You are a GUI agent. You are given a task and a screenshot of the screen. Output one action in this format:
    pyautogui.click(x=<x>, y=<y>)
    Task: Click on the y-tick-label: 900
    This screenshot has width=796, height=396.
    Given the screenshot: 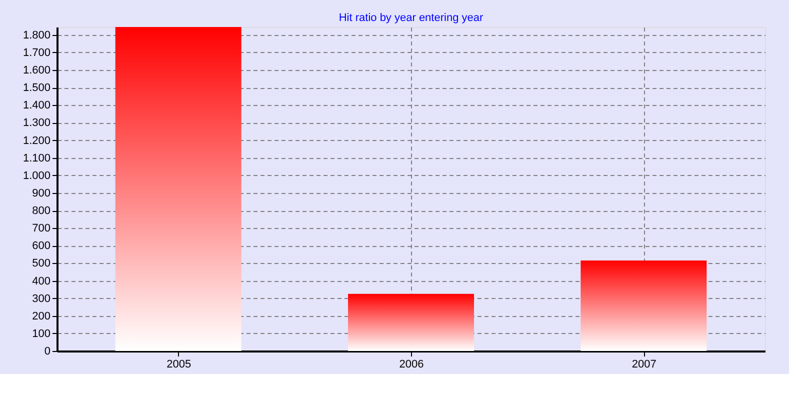 What is the action you would take?
    pyautogui.click(x=41, y=193)
    